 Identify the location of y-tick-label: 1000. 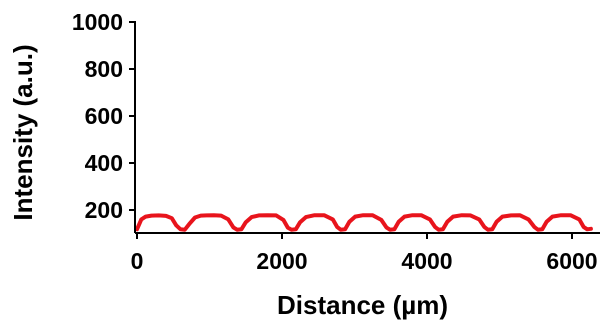
(97, 22).